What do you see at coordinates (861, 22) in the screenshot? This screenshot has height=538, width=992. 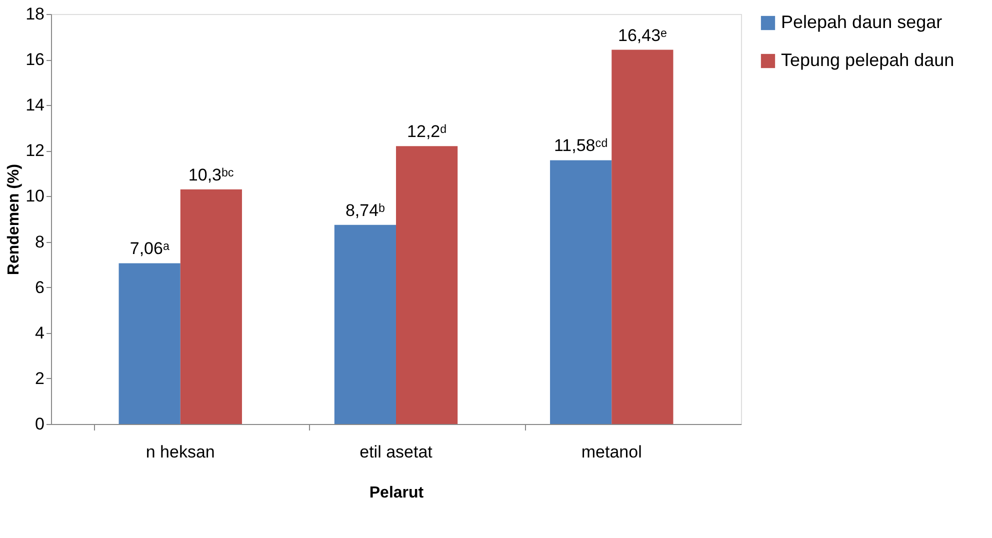 I see `legend-label: Pelepah daun segar` at bounding box center [861, 22].